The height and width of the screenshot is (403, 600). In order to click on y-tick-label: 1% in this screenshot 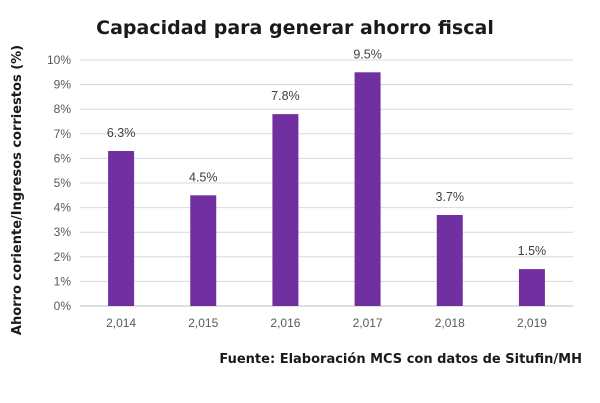, I will do `click(63, 281)`.